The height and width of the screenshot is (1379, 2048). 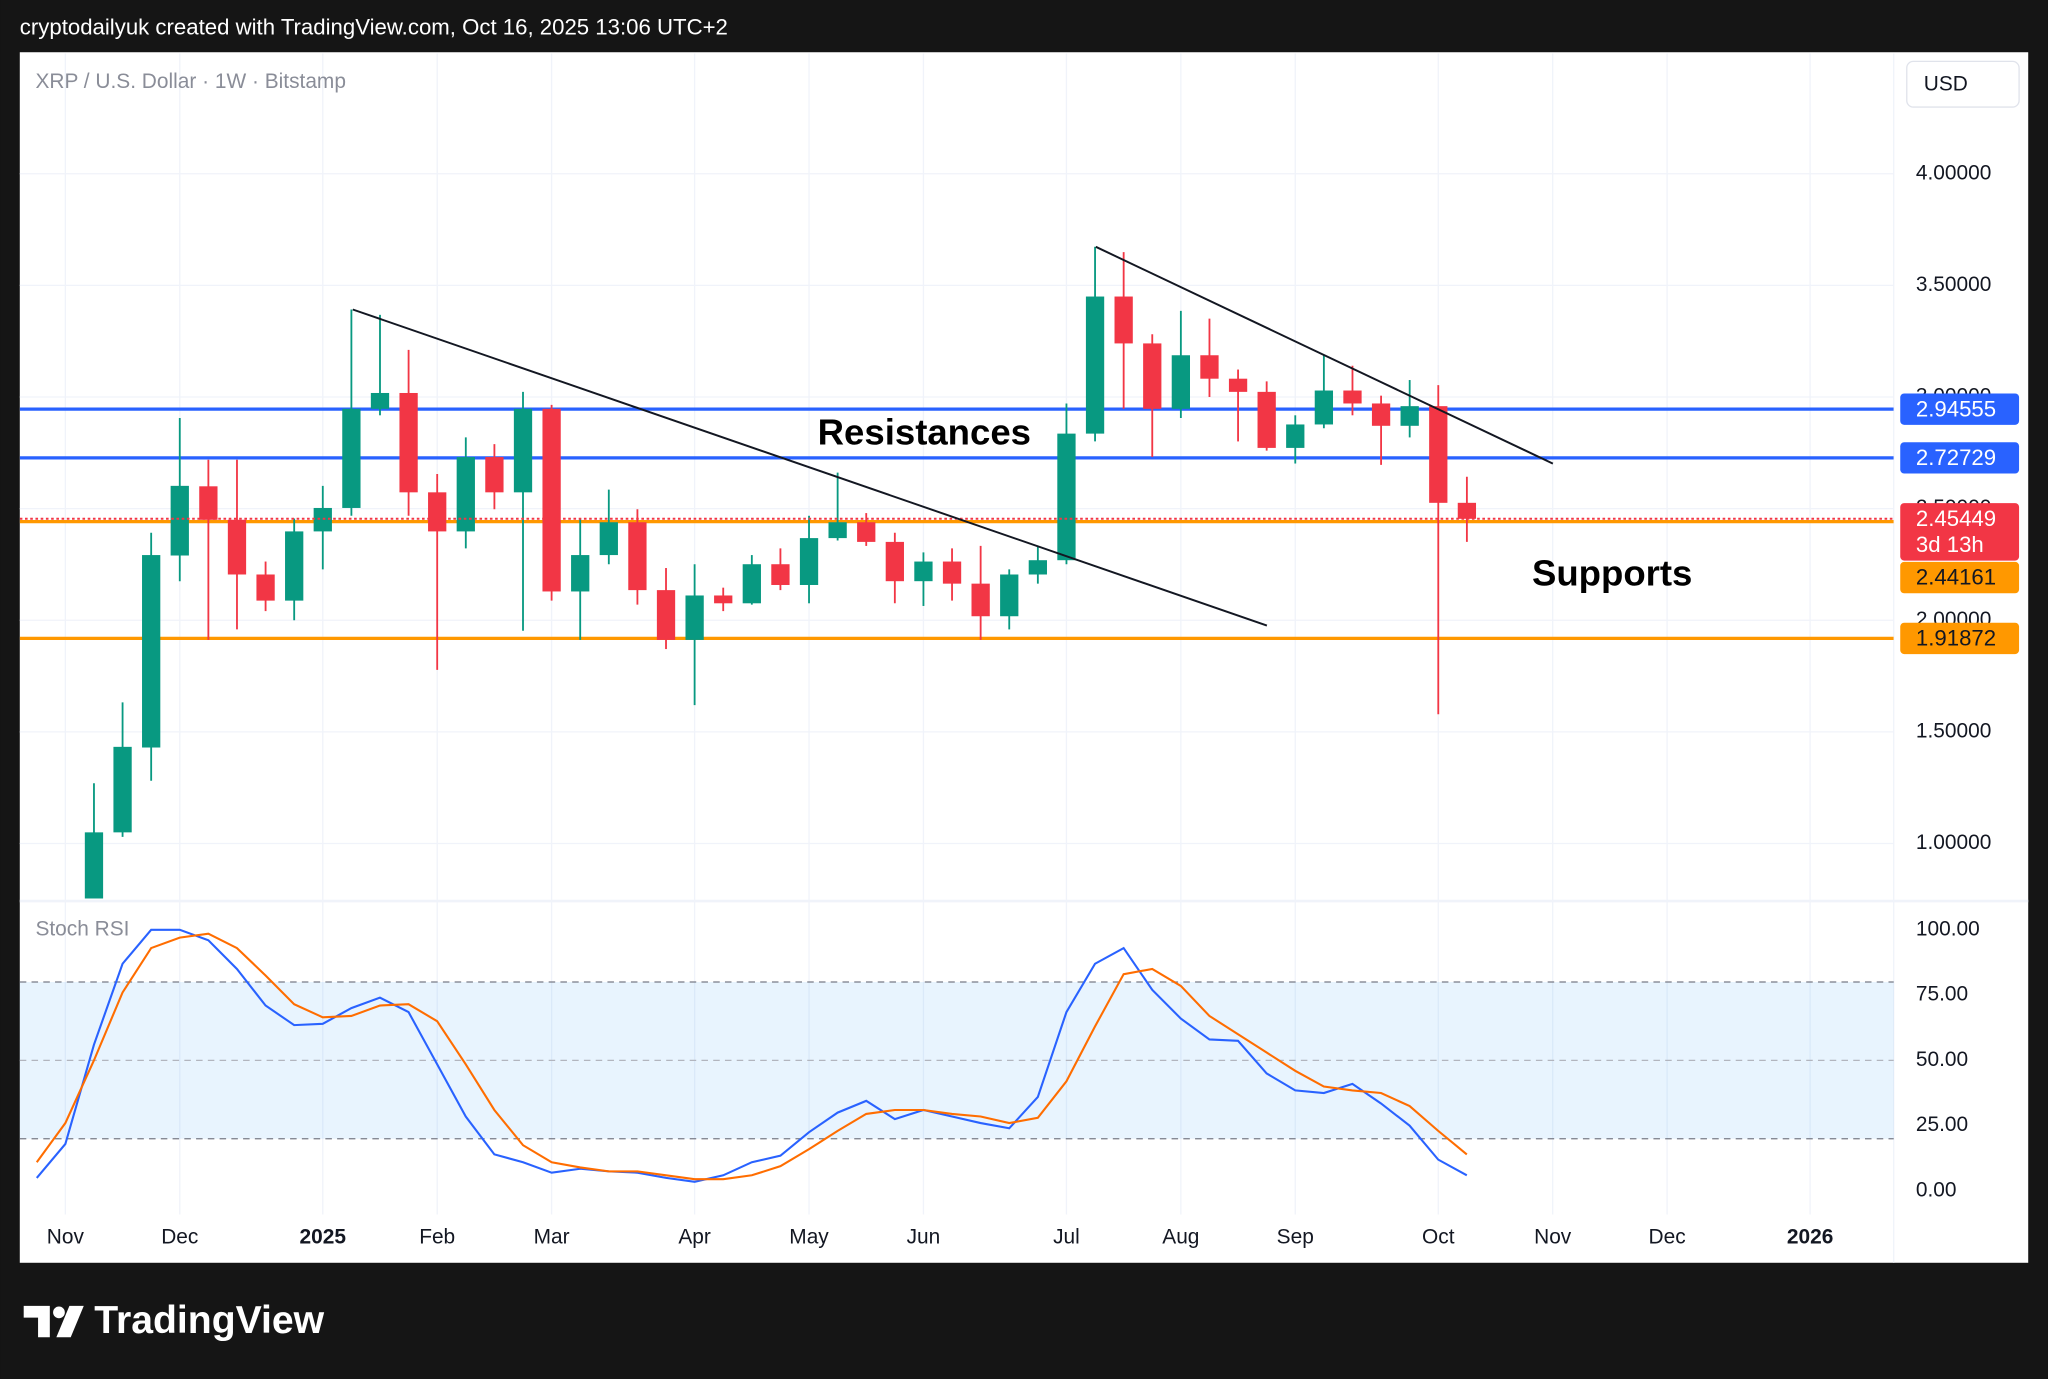 I want to click on price-tag-label: 1.91872, so click(x=1956, y=638).